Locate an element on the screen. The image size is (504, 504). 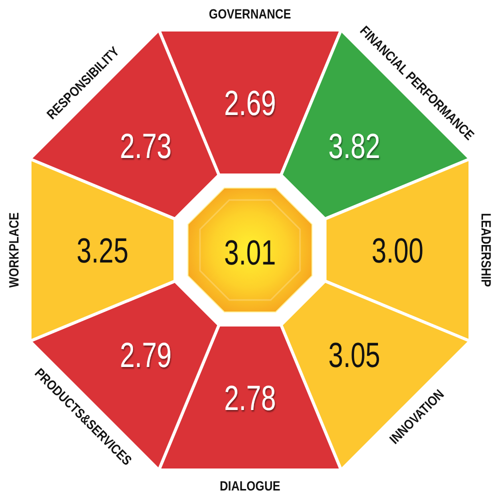
category-label: WORKPLACE is located at coordinates (14, 250).